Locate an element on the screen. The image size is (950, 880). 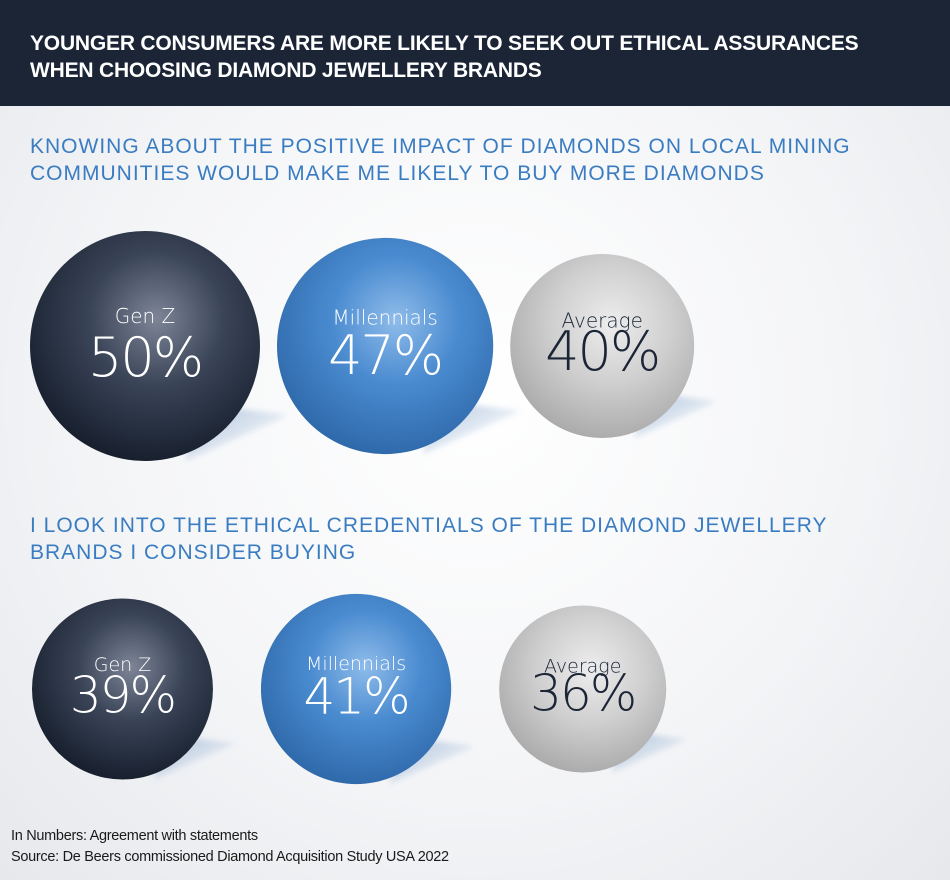
bubble-label-millennials-2: Millennials is located at coordinates (356, 664).